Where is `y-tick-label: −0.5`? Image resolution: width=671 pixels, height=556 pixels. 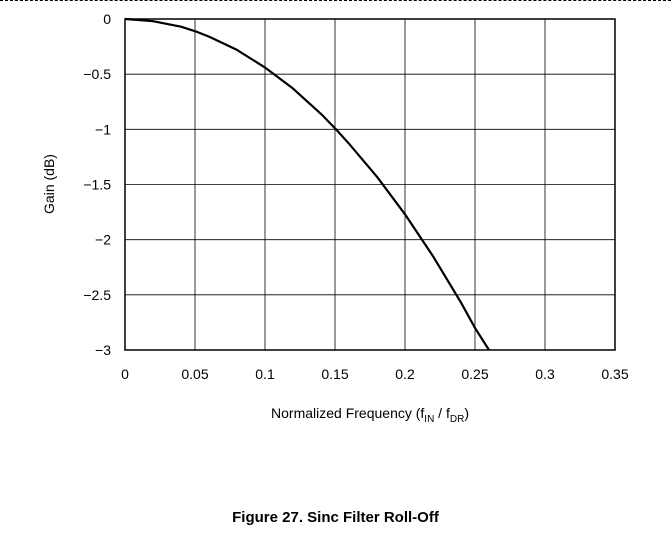 y-tick-label: −0.5 is located at coordinates (97, 74).